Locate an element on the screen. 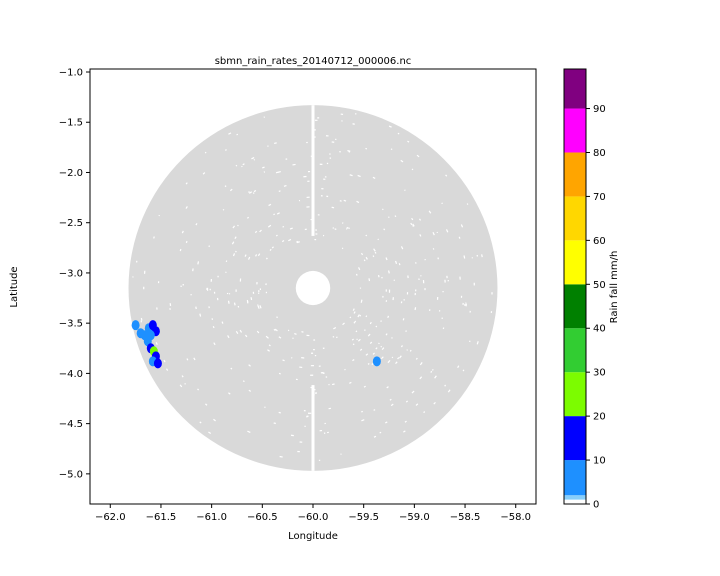 Image resolution: width=720 pixels, height=576 pixels. colorbar-tick-label: 60 is located at coordinates (599, 241).